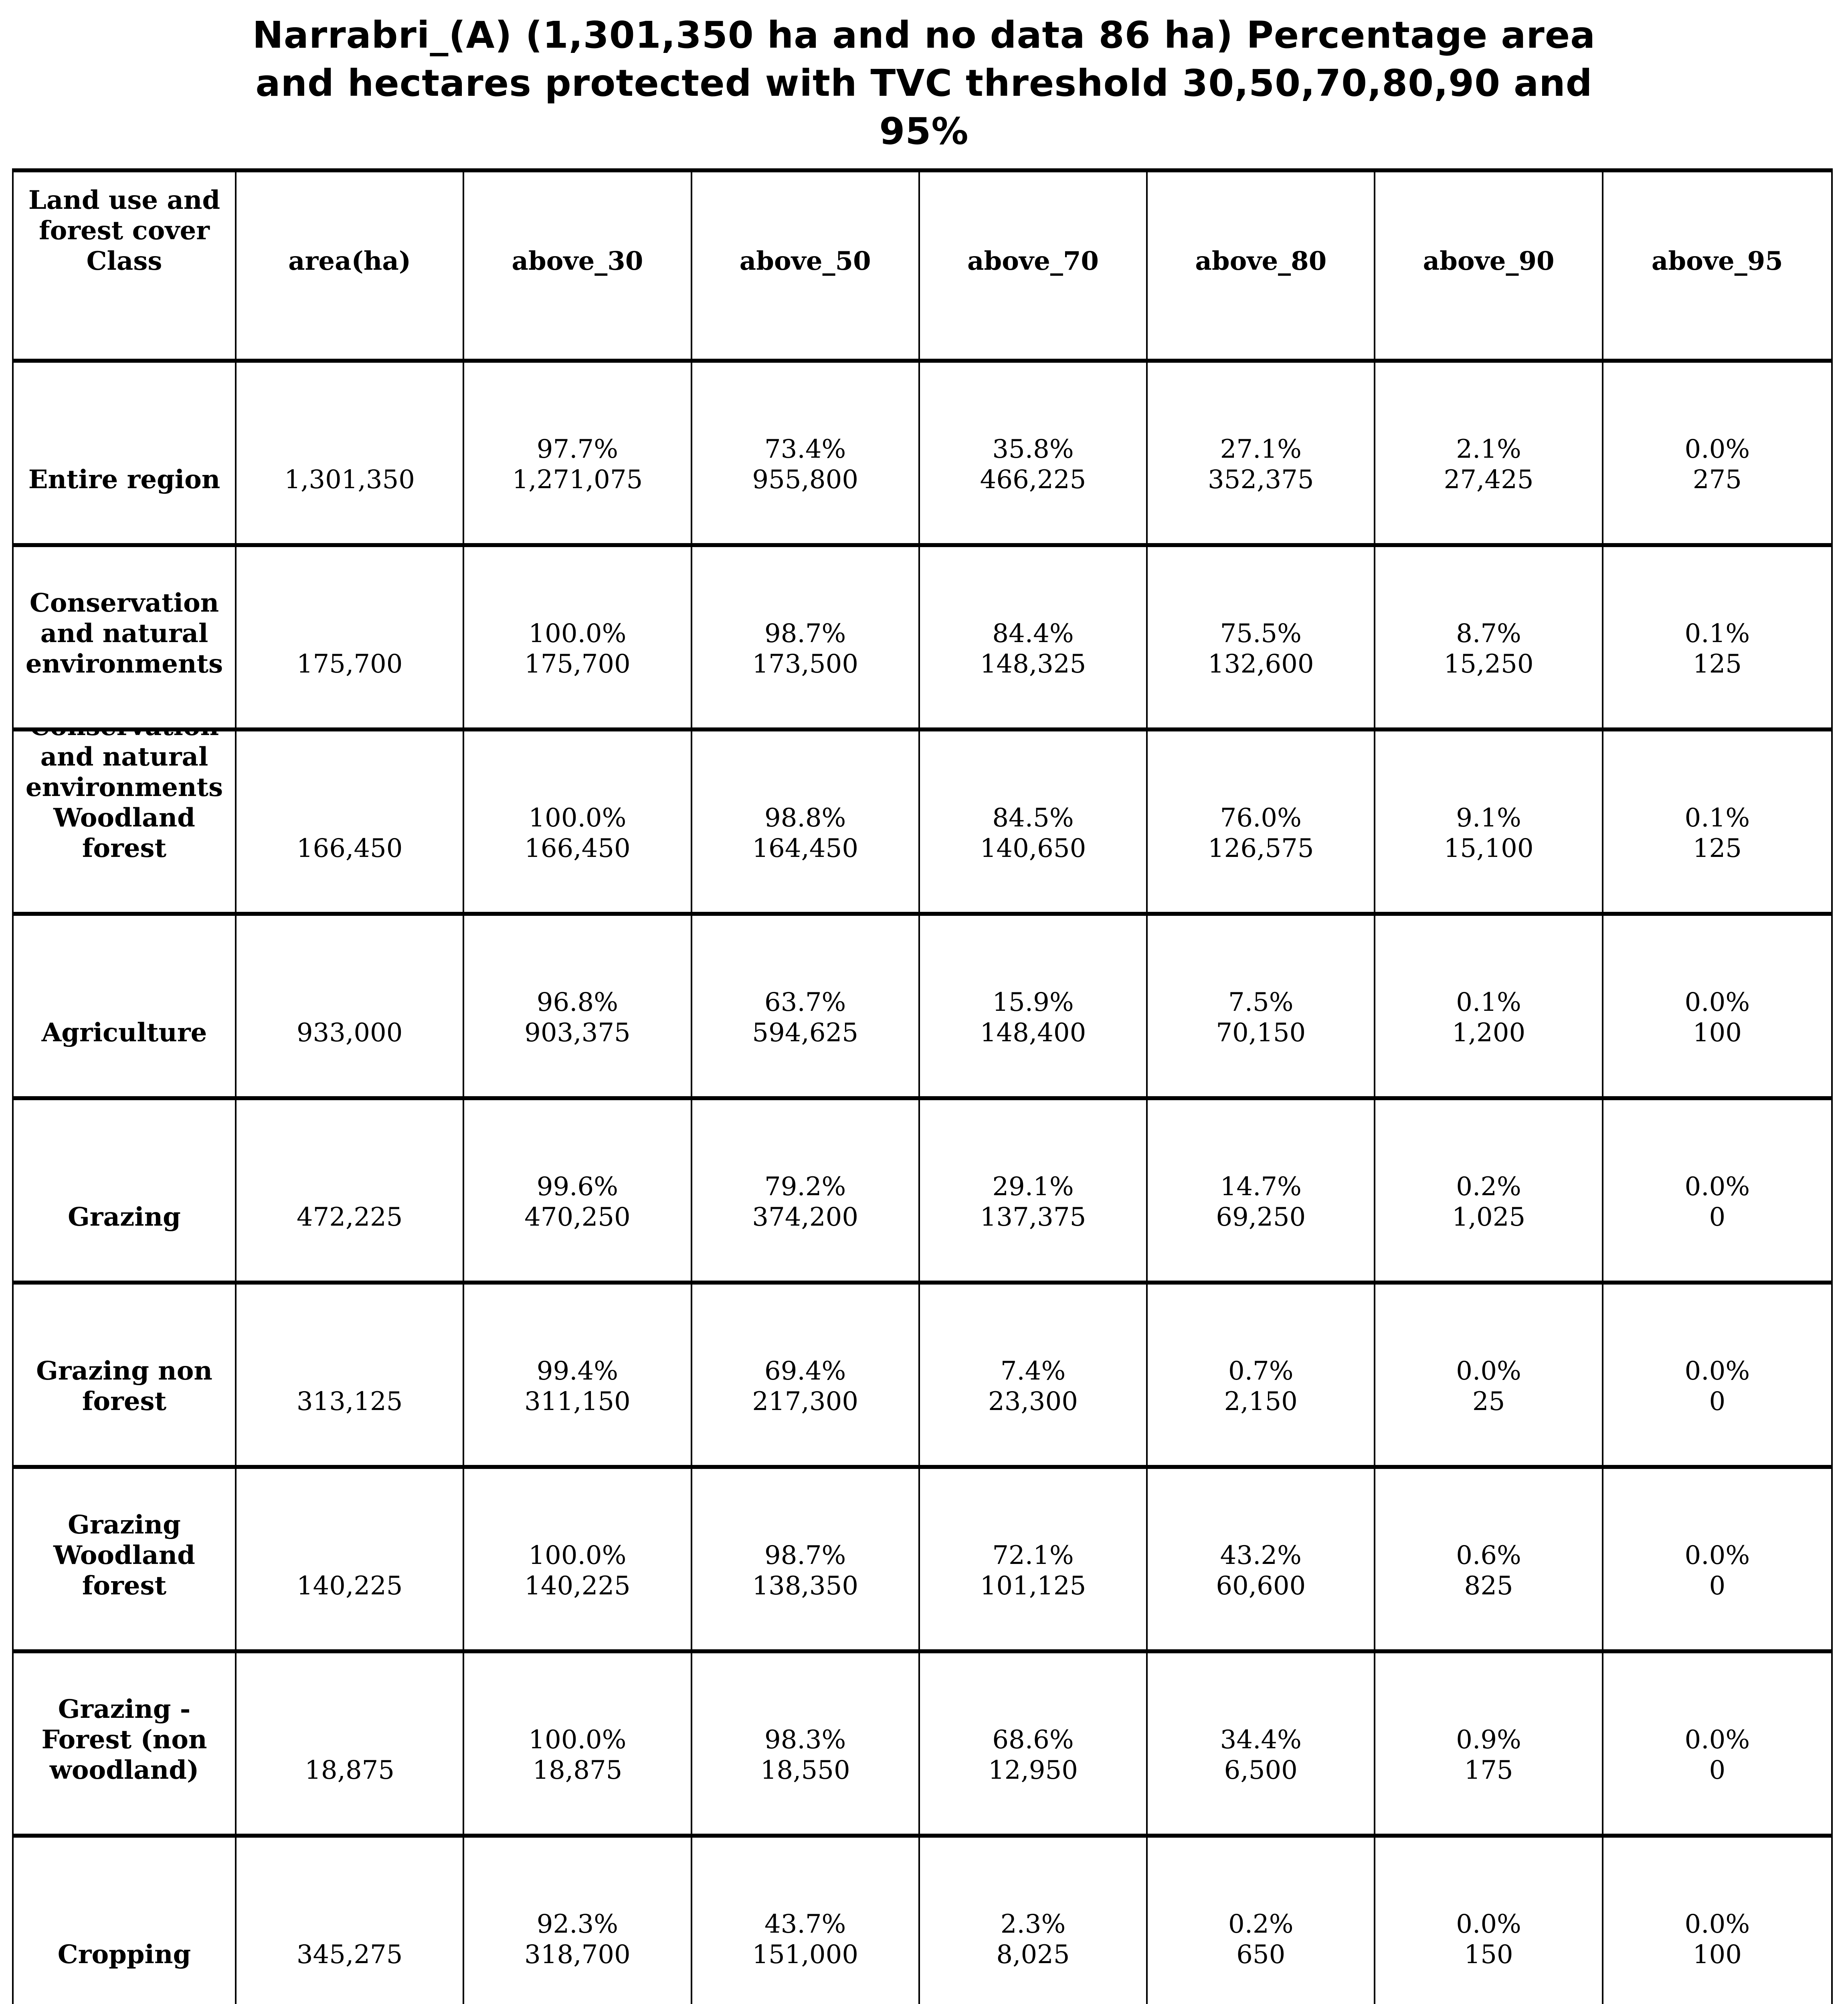 The image size is (1848, 2004). What do you see at coordinates (1489, 261) in the screenshot?
I see `header-label: above_90` at bounding box center [1489, 261].